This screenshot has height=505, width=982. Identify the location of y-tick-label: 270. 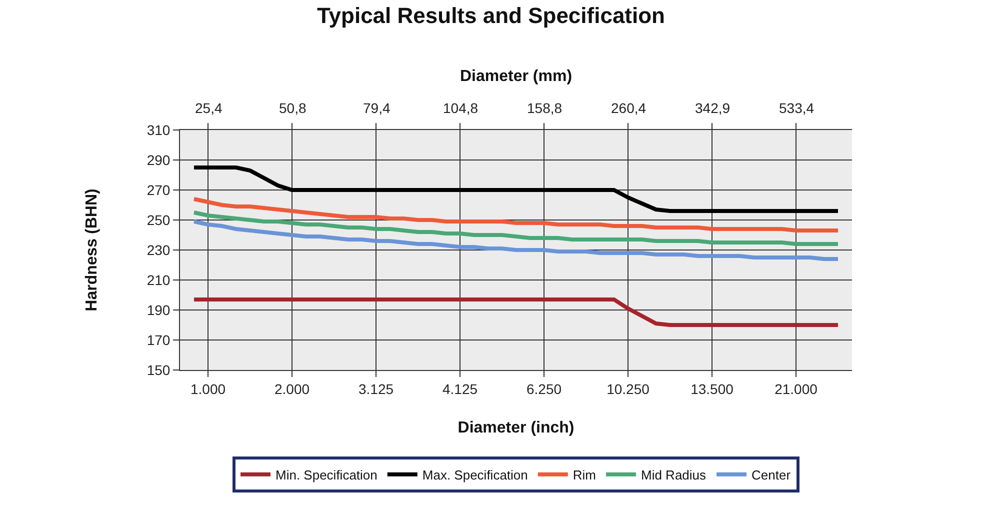
(158, 190).